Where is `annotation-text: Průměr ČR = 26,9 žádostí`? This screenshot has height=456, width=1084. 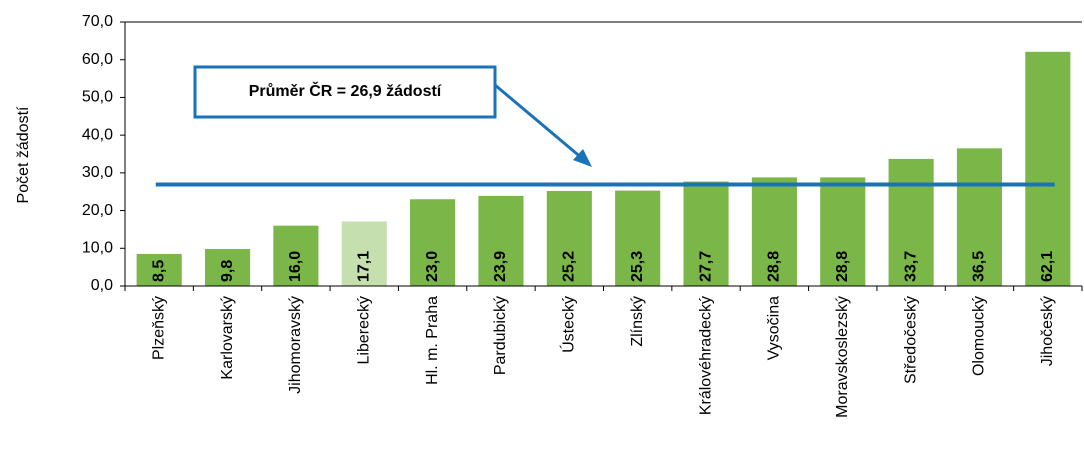
annotation-text: Průměr ČR = 26,9 žádostí is located at coordinates (345, 90).